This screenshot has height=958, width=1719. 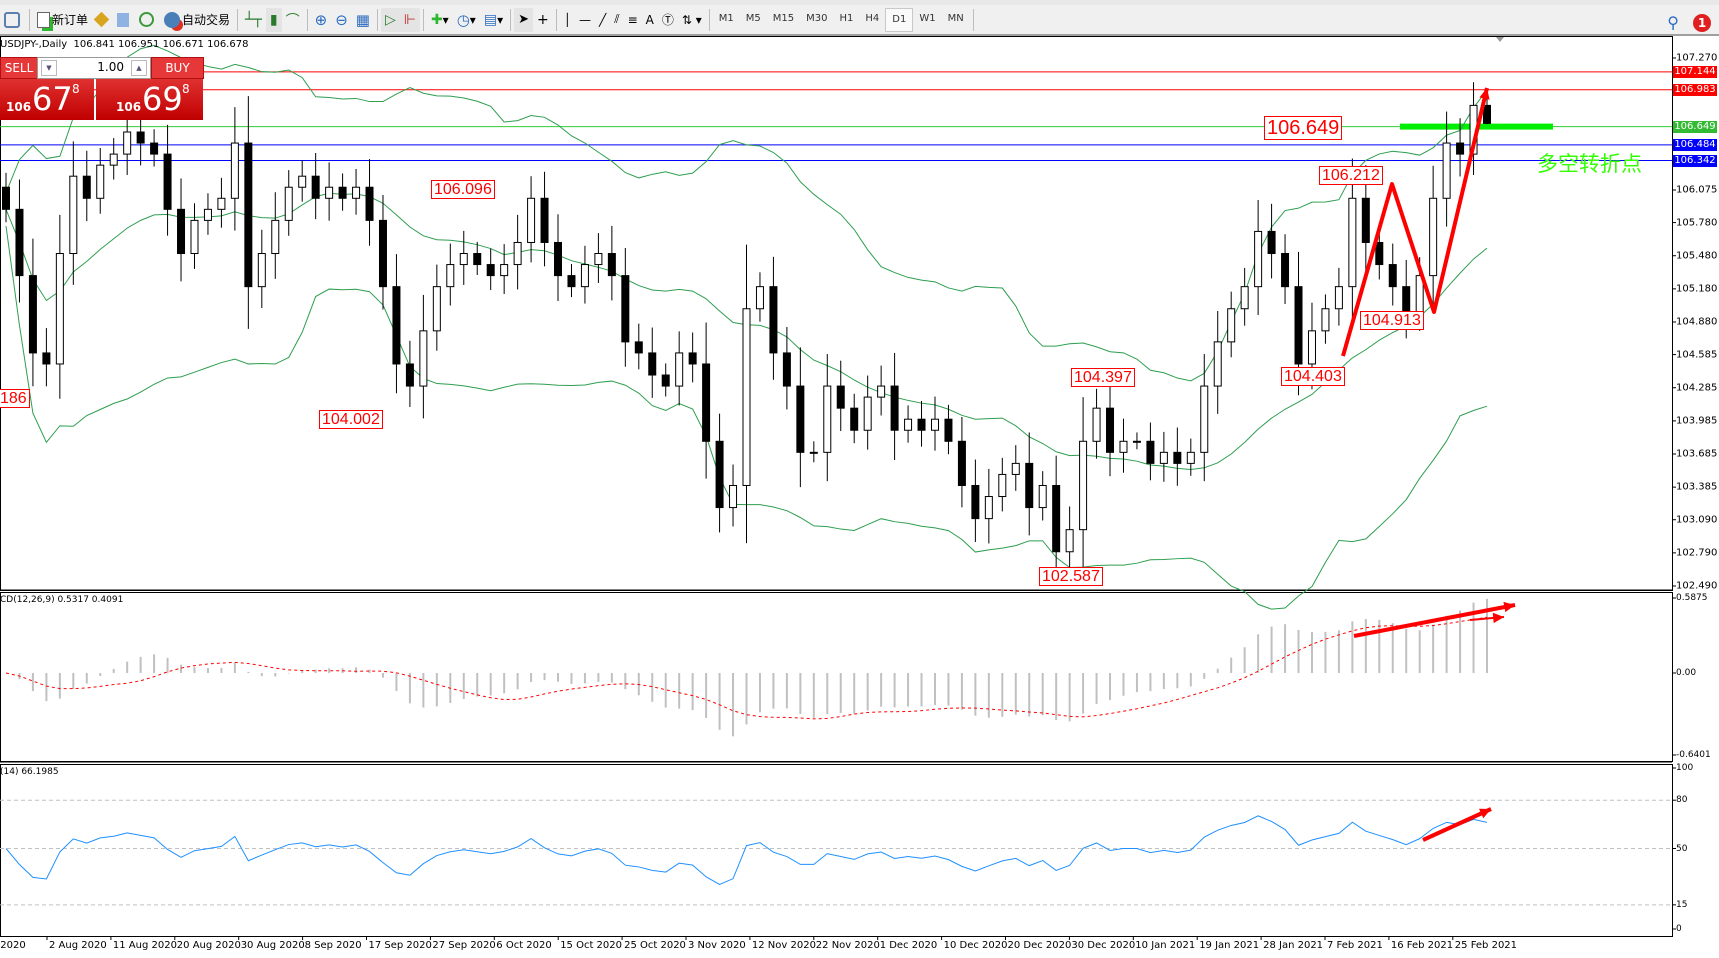 What do you see at coordinates (1697, 289) in the screenshot?
I see `price-axis-label: 105.180` at bounding box center [1697, 289].